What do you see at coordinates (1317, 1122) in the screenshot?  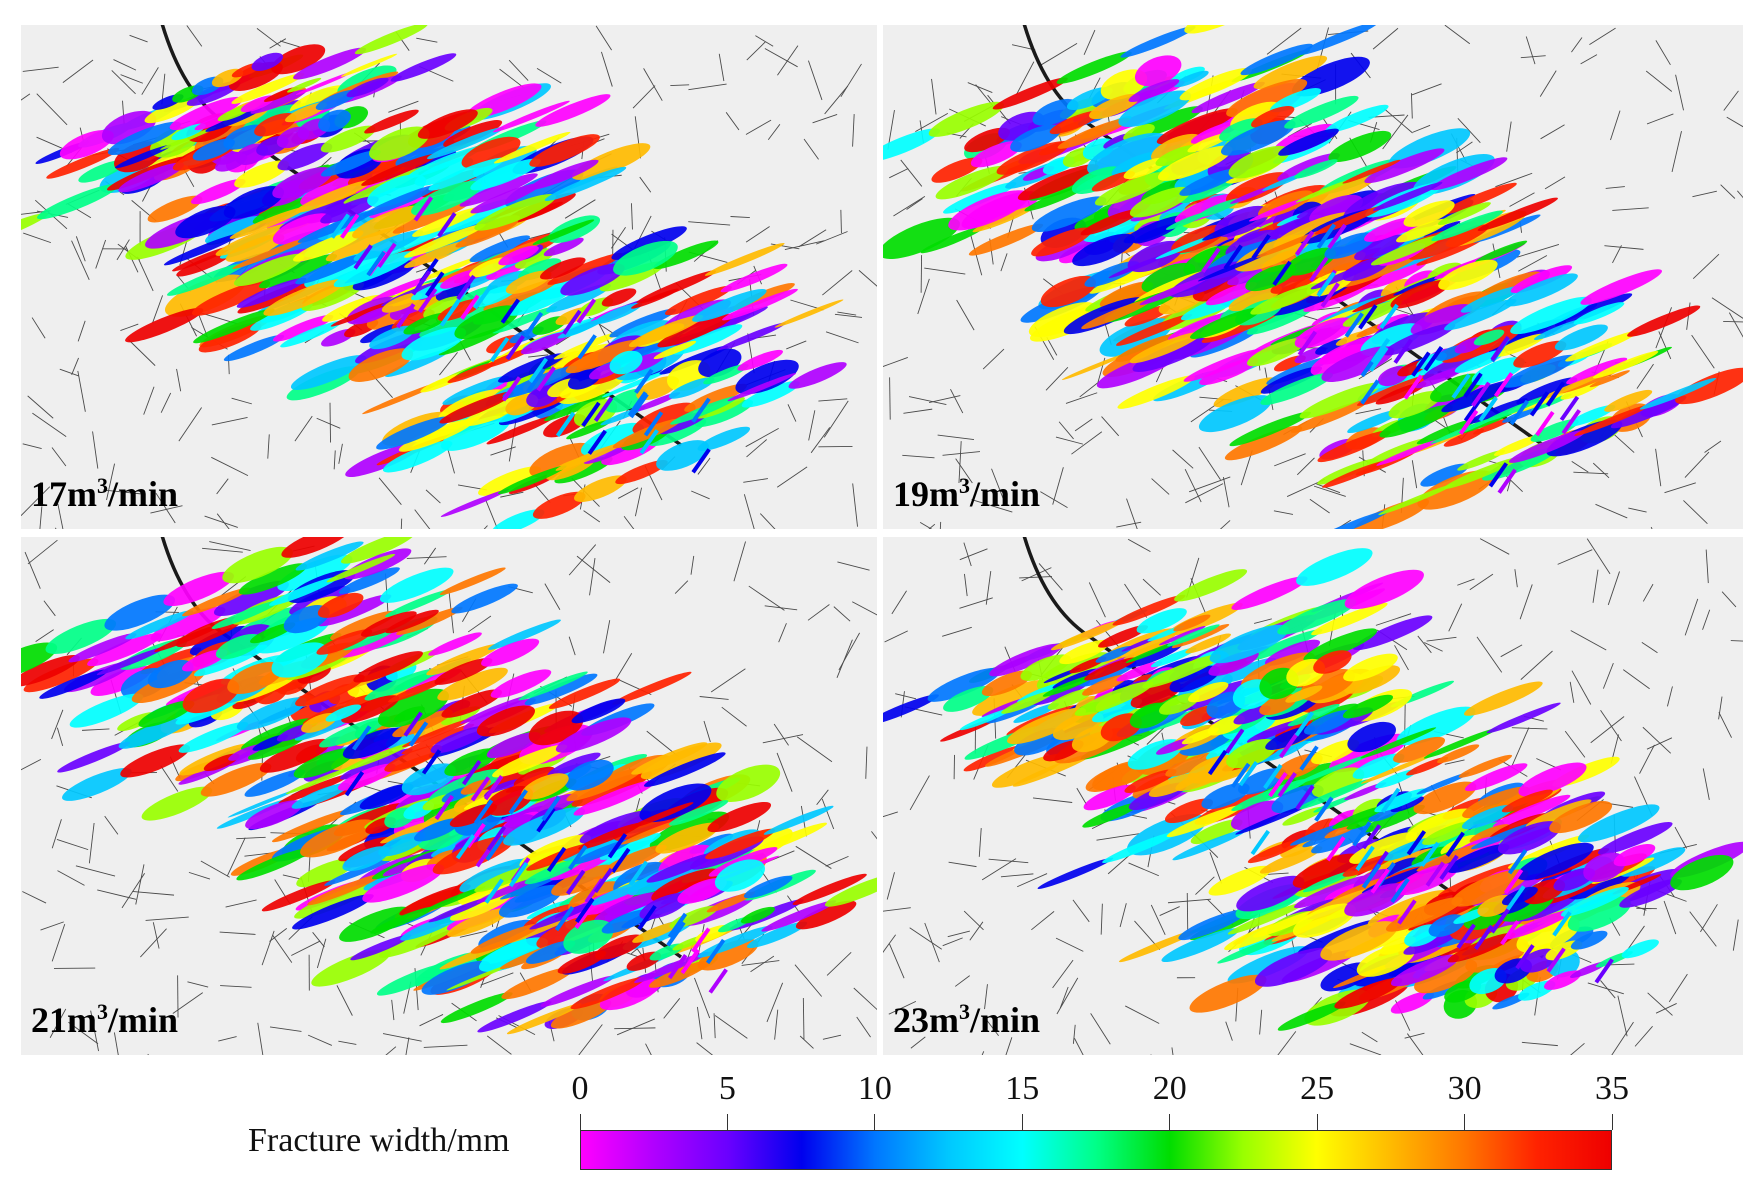 I see `colorbar-tick-mark` at bounding box center [1317, 1122].